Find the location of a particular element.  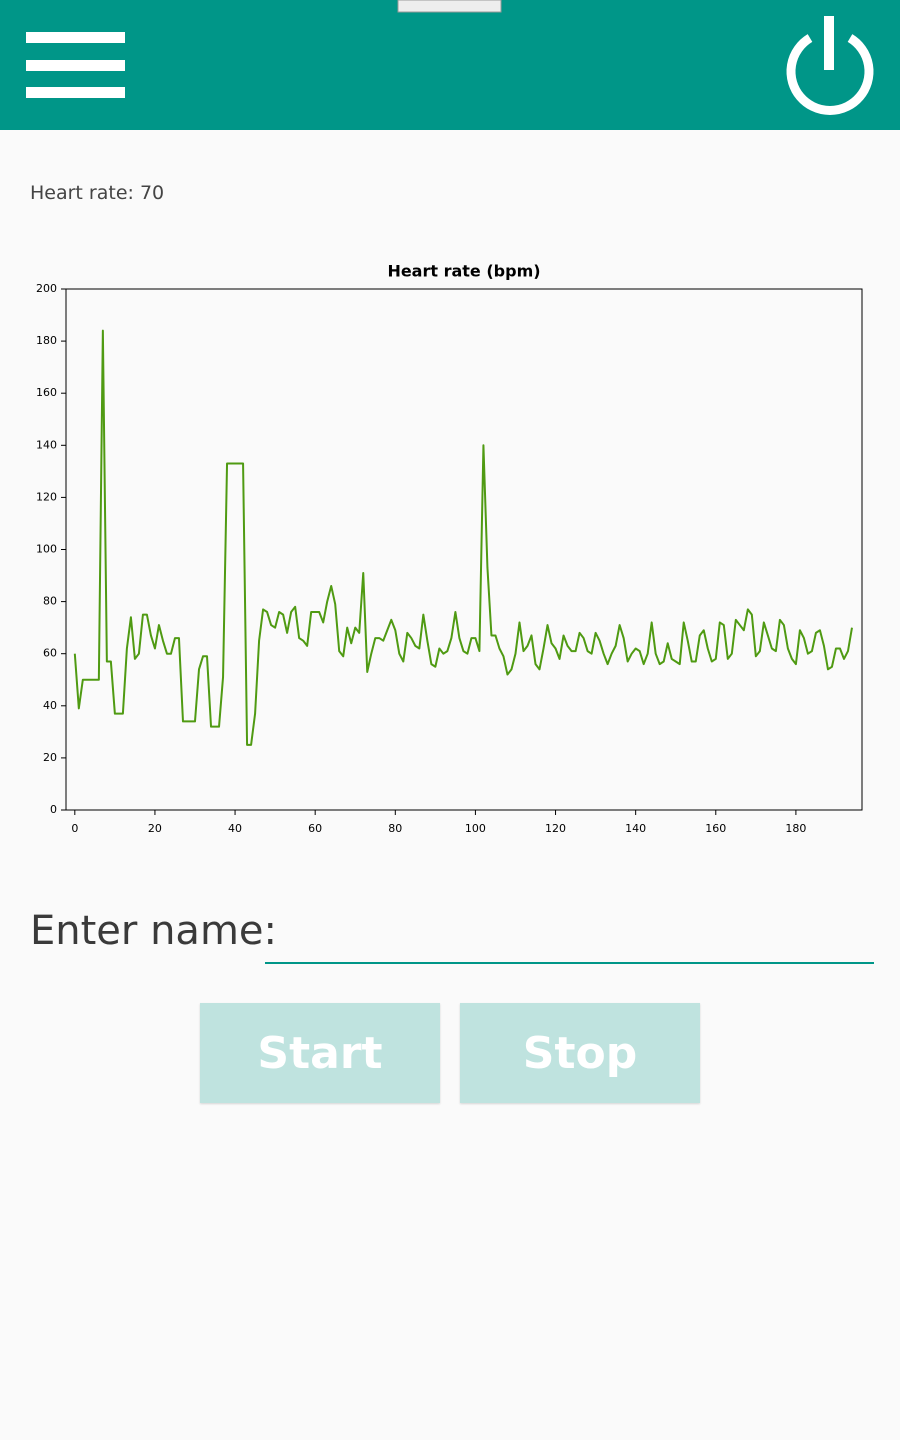

name-label: Enter name: is located at coordinates (153, 931).